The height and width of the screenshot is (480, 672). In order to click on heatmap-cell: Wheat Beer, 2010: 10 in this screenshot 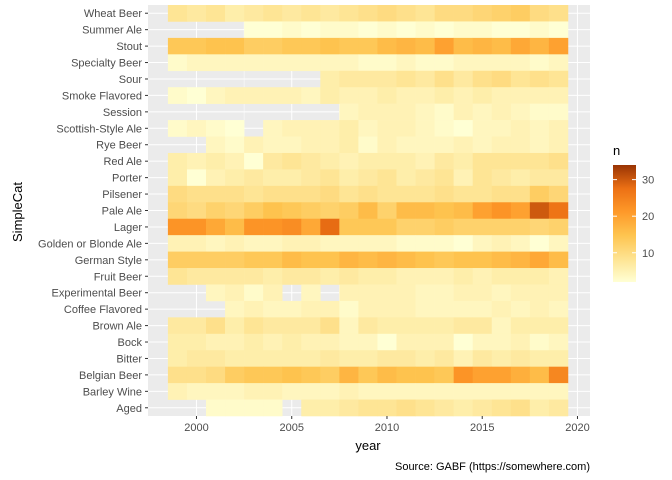, I will do `click(387, 13)`.